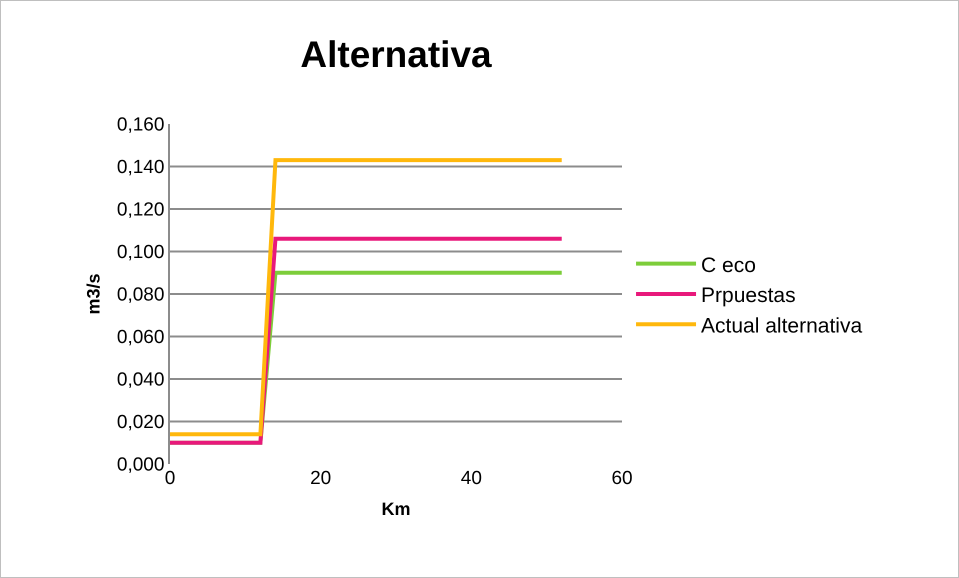 This screenshot has width=959, height=578. I want to click on x-tick-label: 40, so click(471, 478).